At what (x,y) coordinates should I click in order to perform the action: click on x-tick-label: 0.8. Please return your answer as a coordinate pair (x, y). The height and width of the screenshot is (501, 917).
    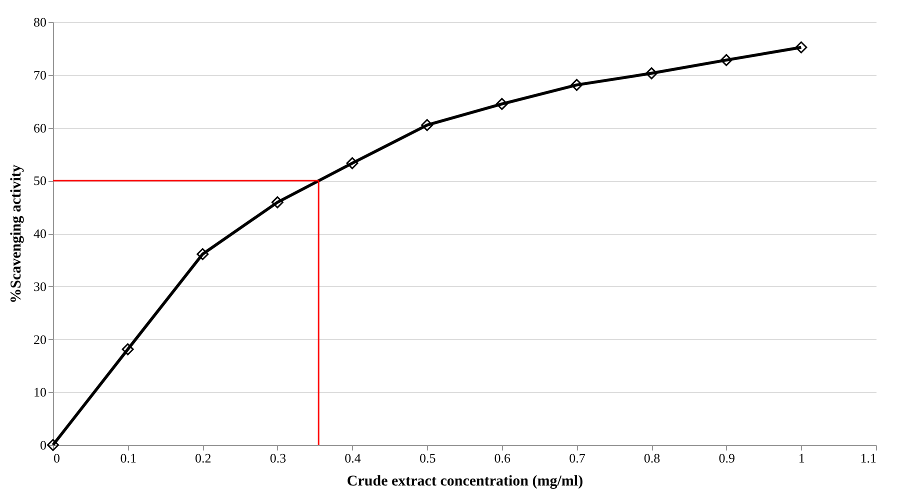
    Looking at the image, I should click on (652, 458).